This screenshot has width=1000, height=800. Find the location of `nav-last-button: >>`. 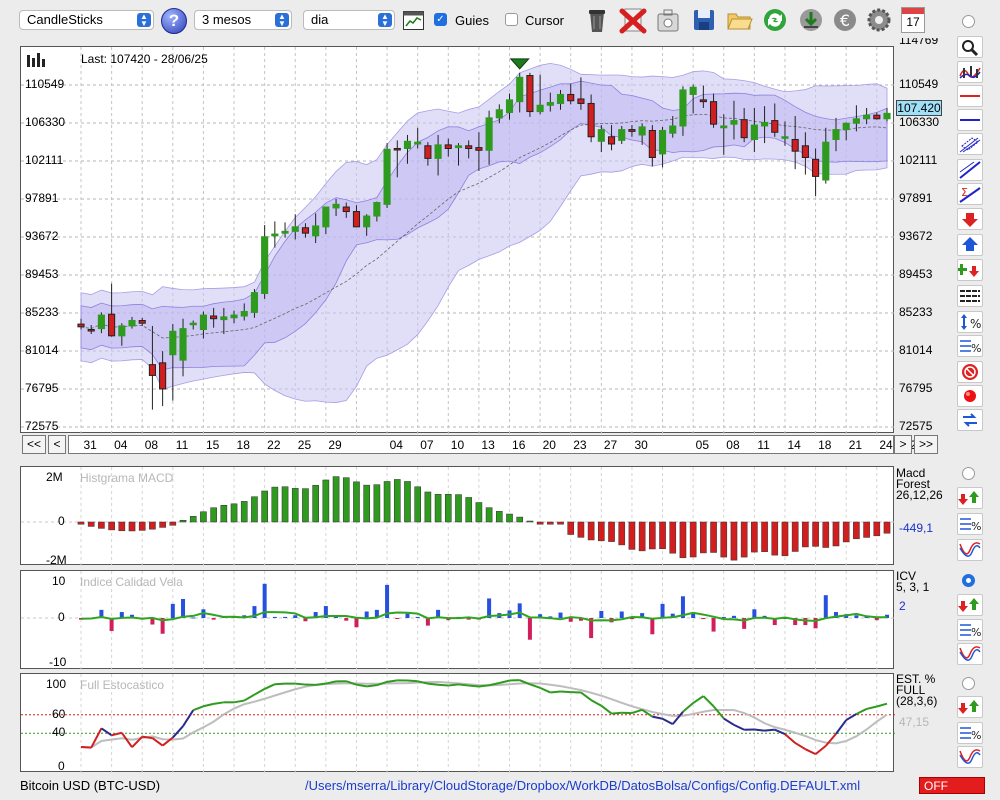

nav-last-button: >> is located at coordinates (926, 444).